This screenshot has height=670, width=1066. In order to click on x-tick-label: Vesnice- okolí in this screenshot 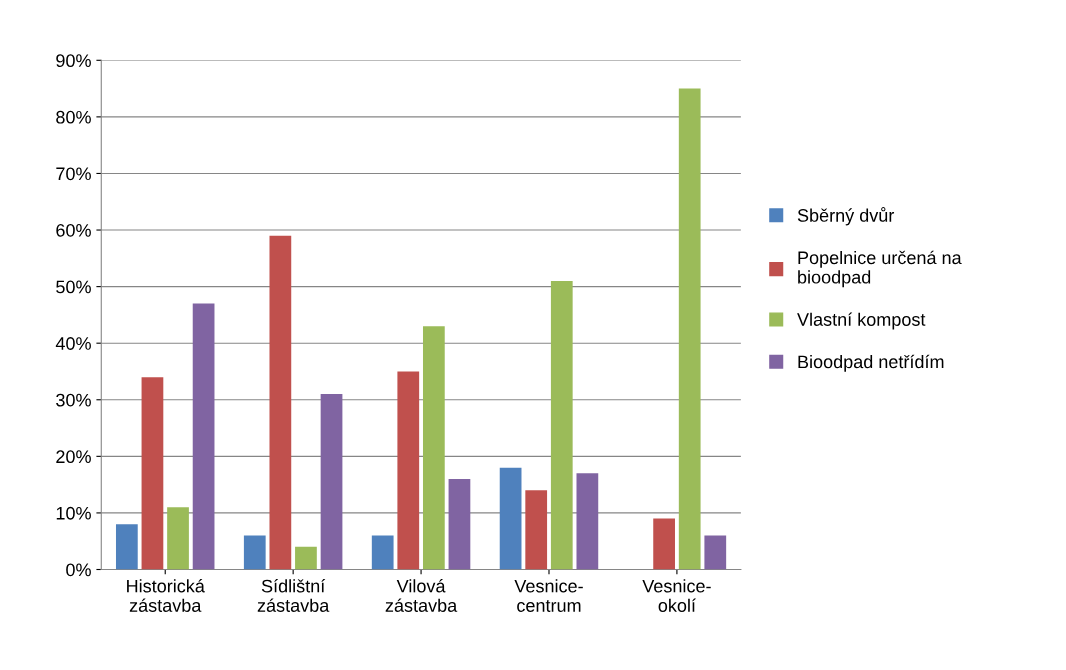, I will do `click(676, 595)`.